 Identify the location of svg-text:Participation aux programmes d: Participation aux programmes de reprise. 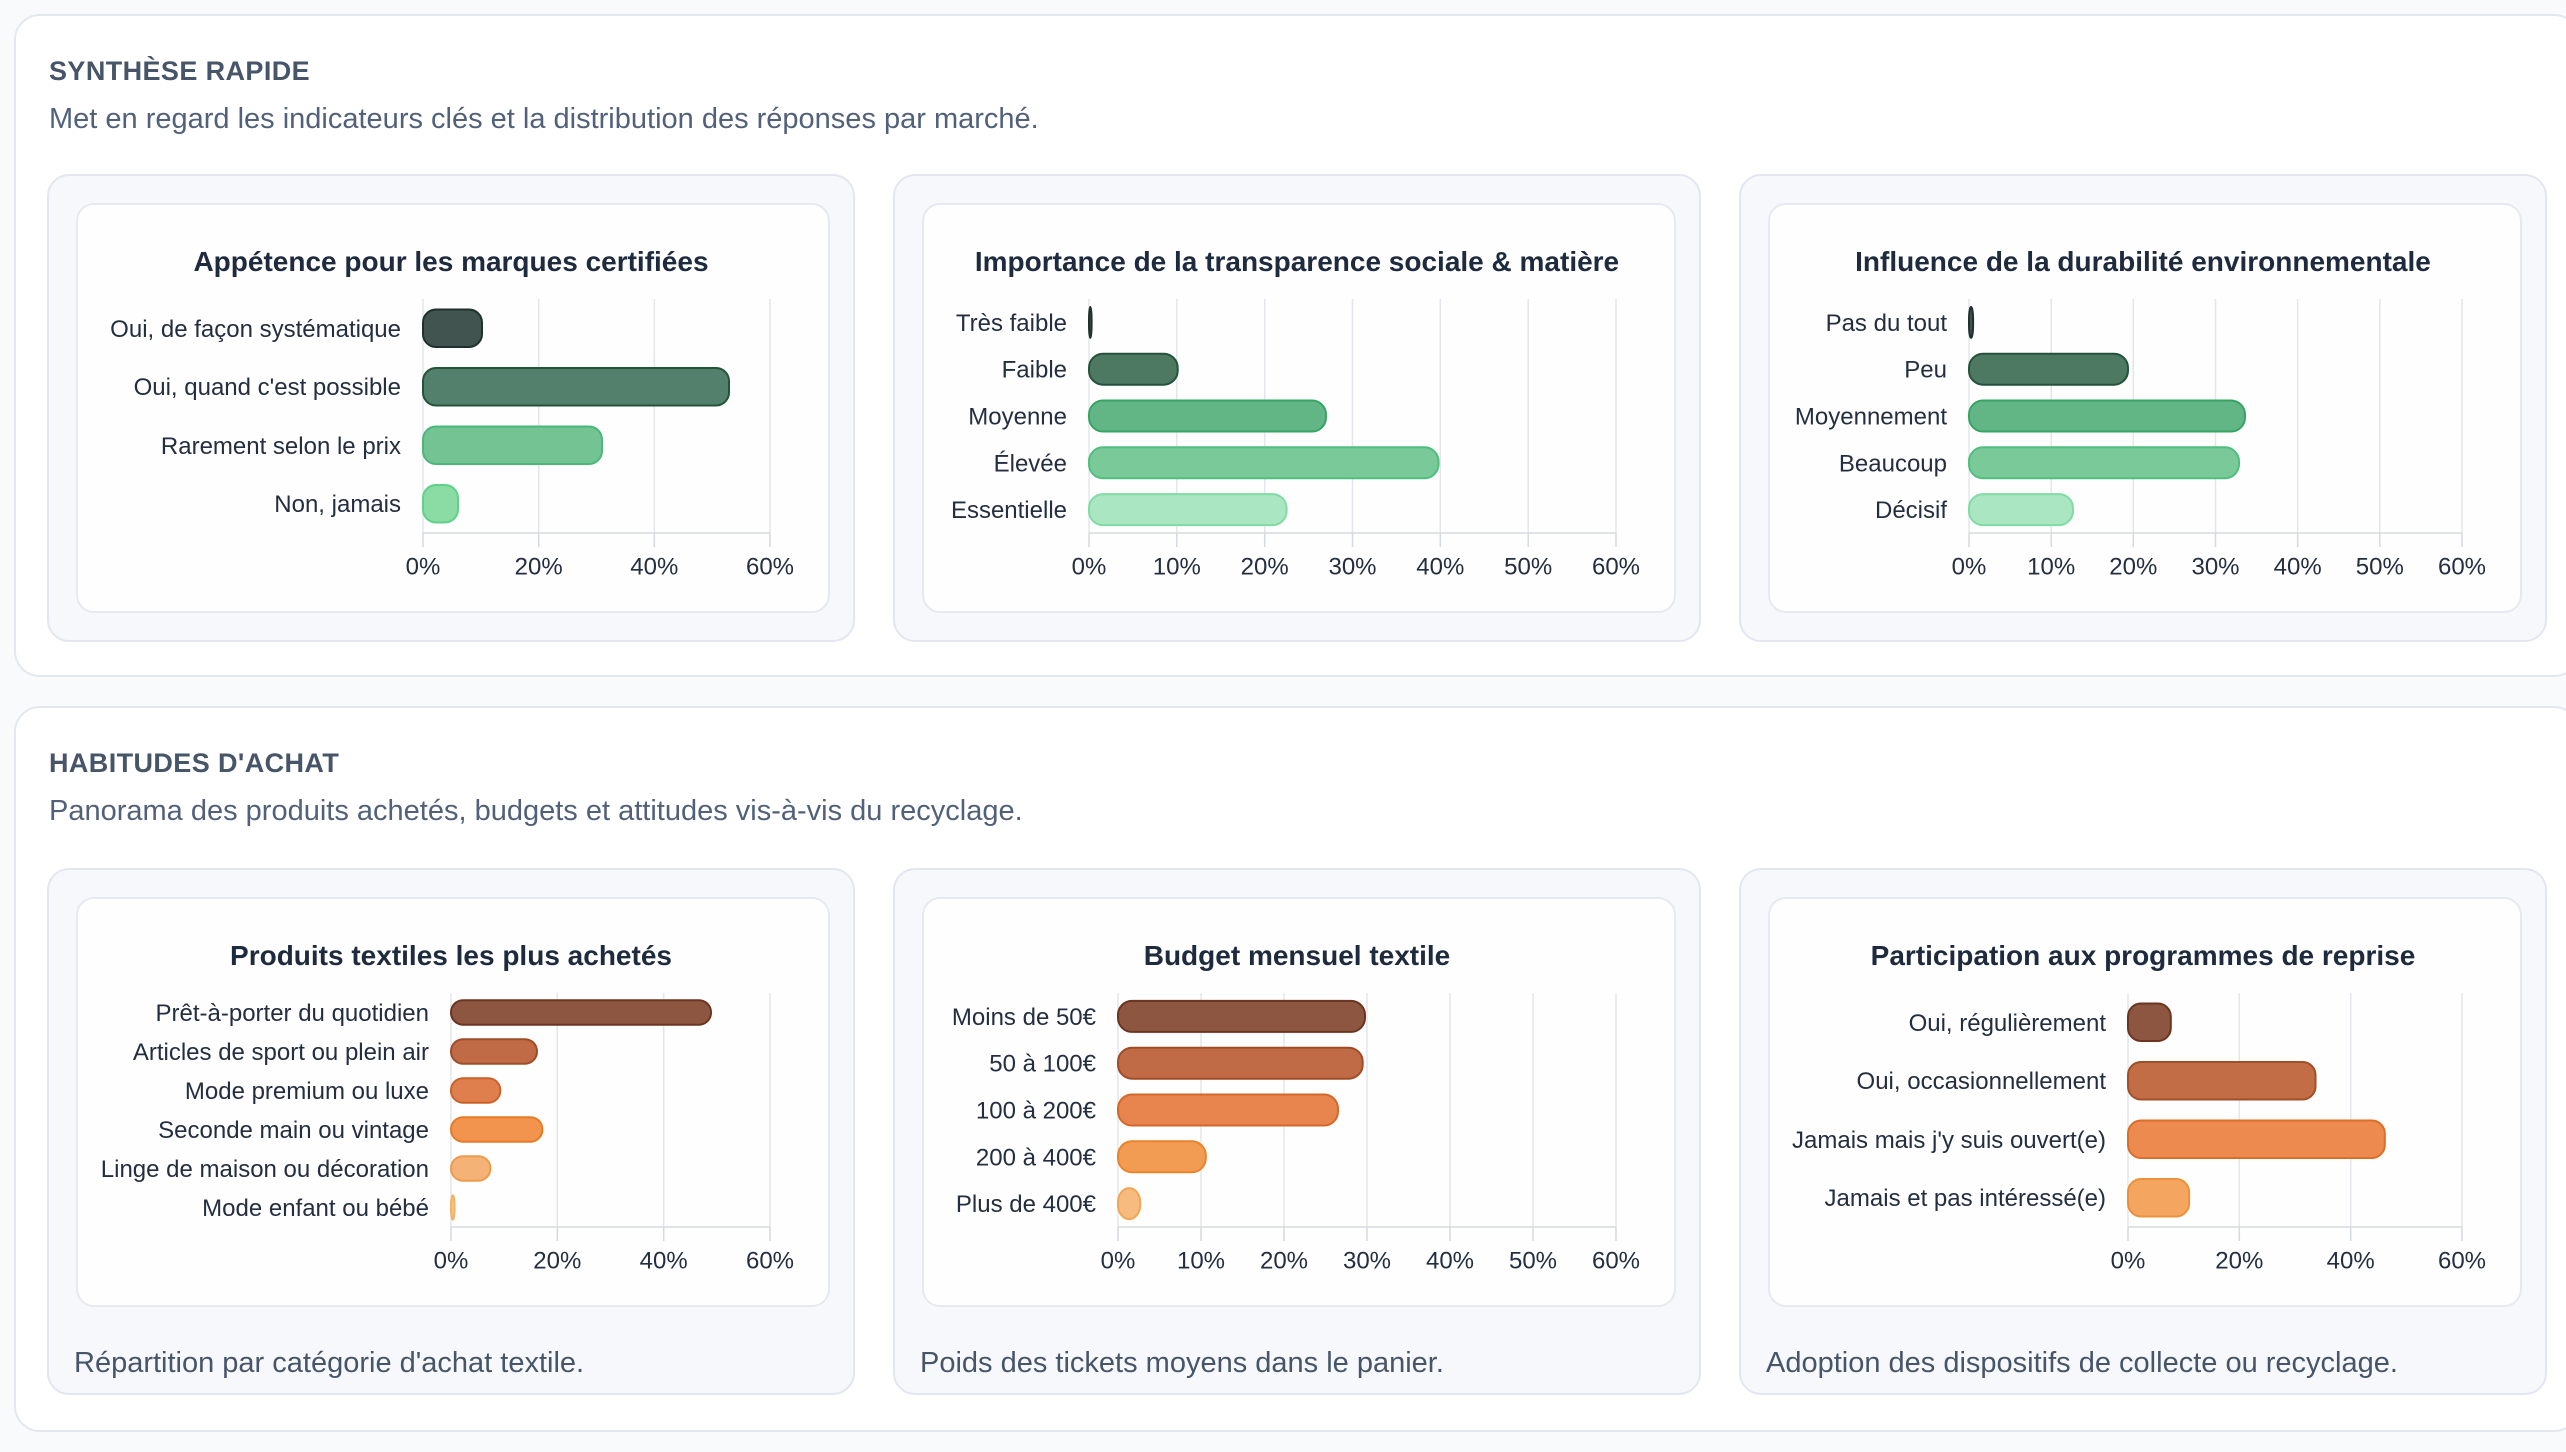
(2143, 955).